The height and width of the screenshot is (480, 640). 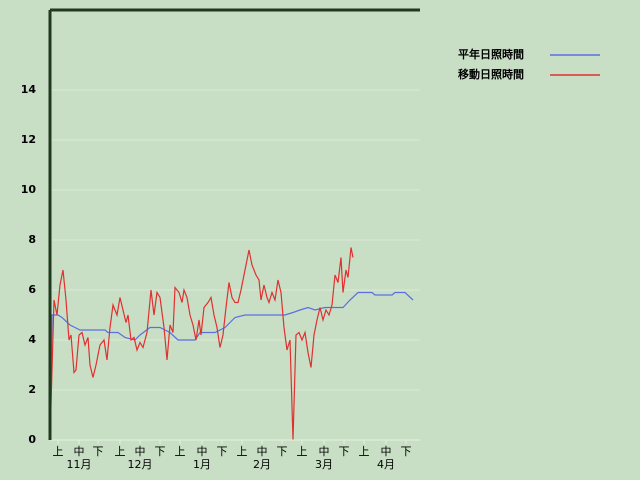 I want to click on y-tick-label: 2, so click(x=32, y=389).